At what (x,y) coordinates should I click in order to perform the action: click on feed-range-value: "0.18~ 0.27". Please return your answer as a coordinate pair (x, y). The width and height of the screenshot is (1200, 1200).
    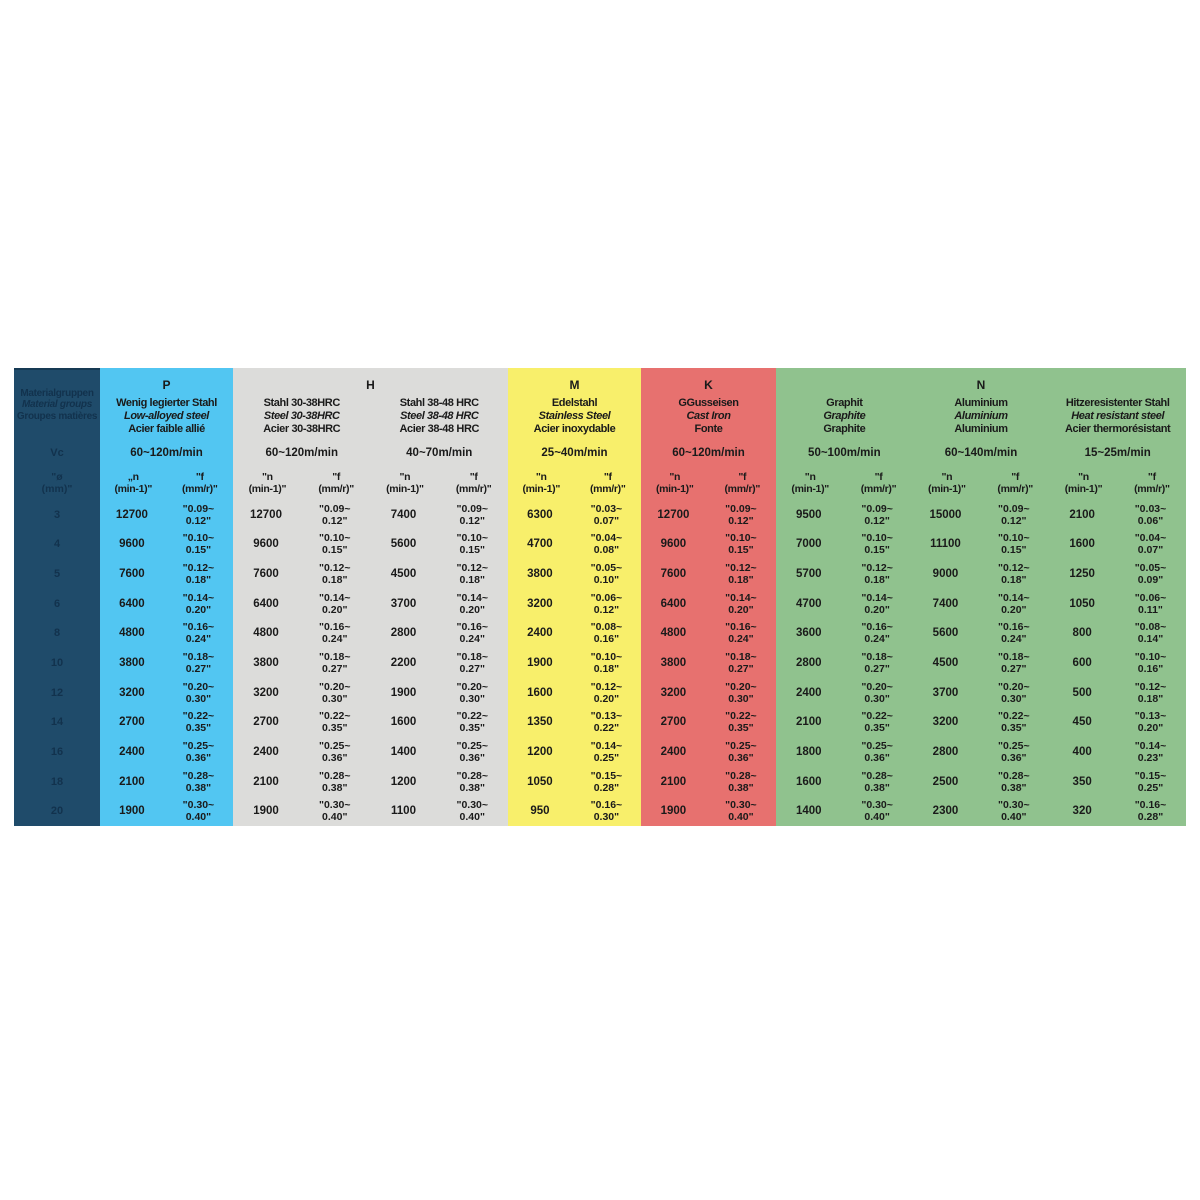
    Looking at the image, I should click on (877, 663).